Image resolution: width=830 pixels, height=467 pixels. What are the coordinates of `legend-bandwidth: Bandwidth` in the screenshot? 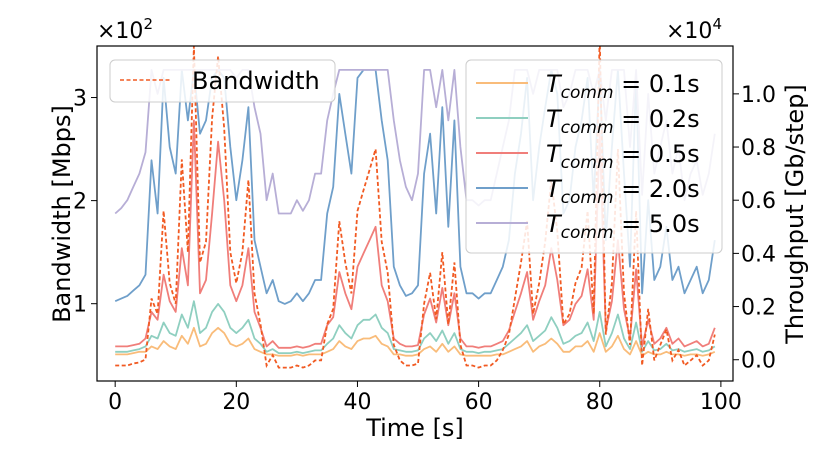 It's located at (222, 81).